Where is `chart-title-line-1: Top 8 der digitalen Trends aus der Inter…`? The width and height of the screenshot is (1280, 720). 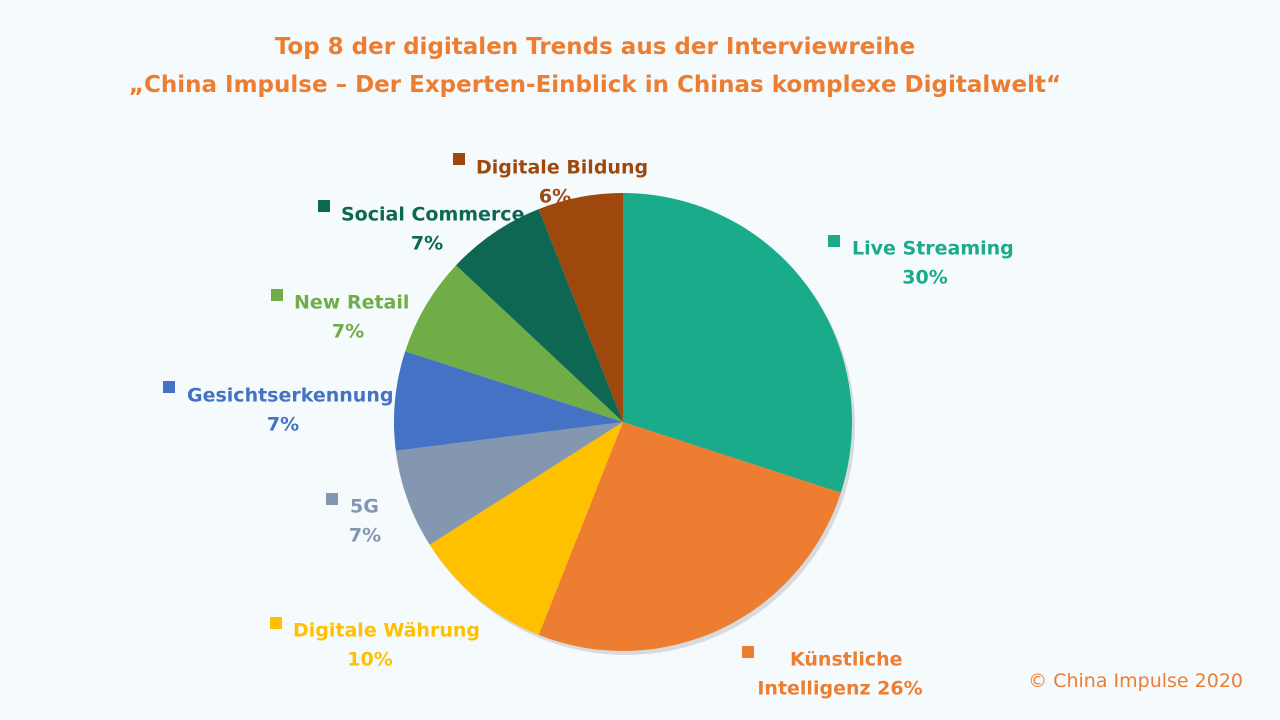
chart-title-line-1: Top 8 der digitalen Trends aus der Inter… is located at coordinates (595, 47).